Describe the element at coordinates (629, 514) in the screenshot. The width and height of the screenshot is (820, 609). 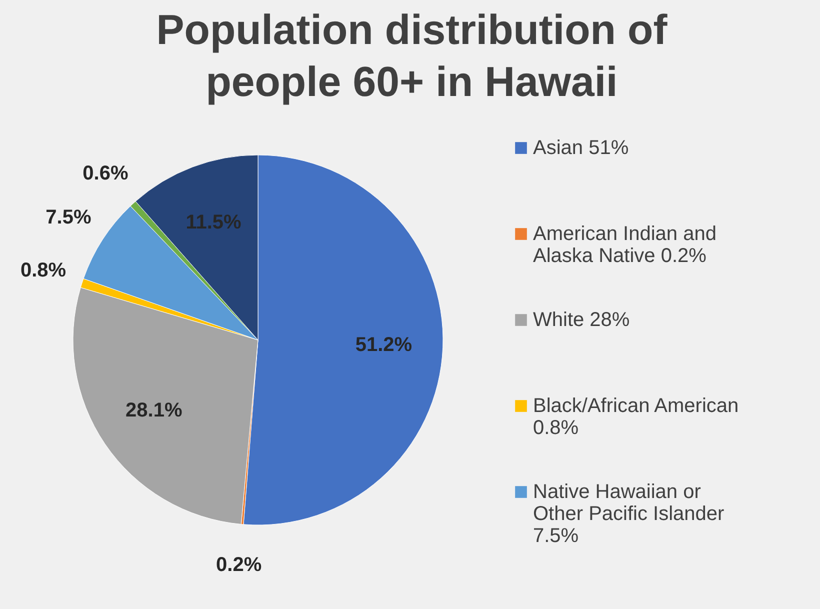
I see `legend-label: Native Hawaiian or Other Pacific Islander 7.5%` at that location.